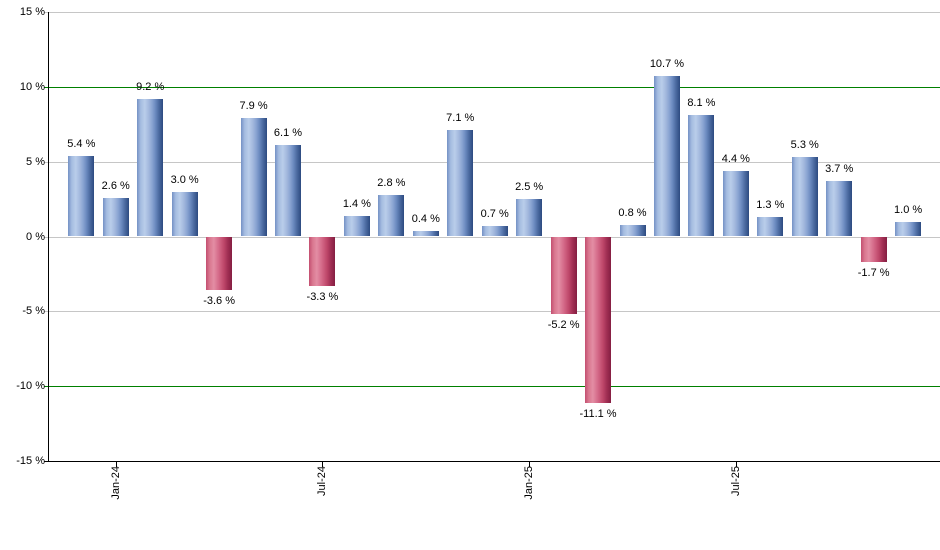  What do you see at coordinates (460, 118) in the screenshot?
I see `bar-value-label: 7.1 %` at bounding box center [460, 118].